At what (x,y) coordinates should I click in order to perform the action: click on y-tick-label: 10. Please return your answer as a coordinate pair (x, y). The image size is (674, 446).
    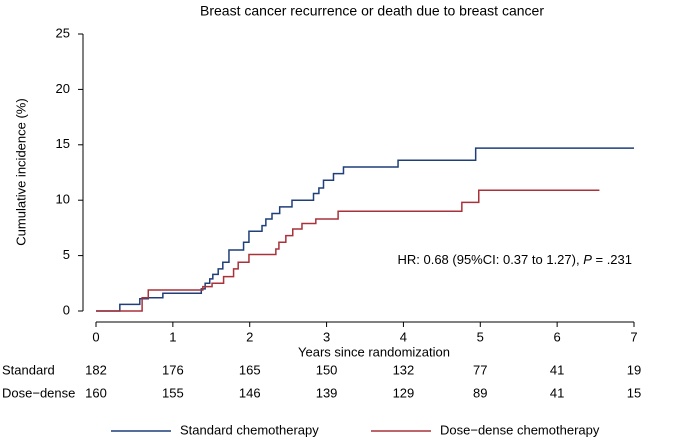
    Looking at the image, I should click on (63, 199).